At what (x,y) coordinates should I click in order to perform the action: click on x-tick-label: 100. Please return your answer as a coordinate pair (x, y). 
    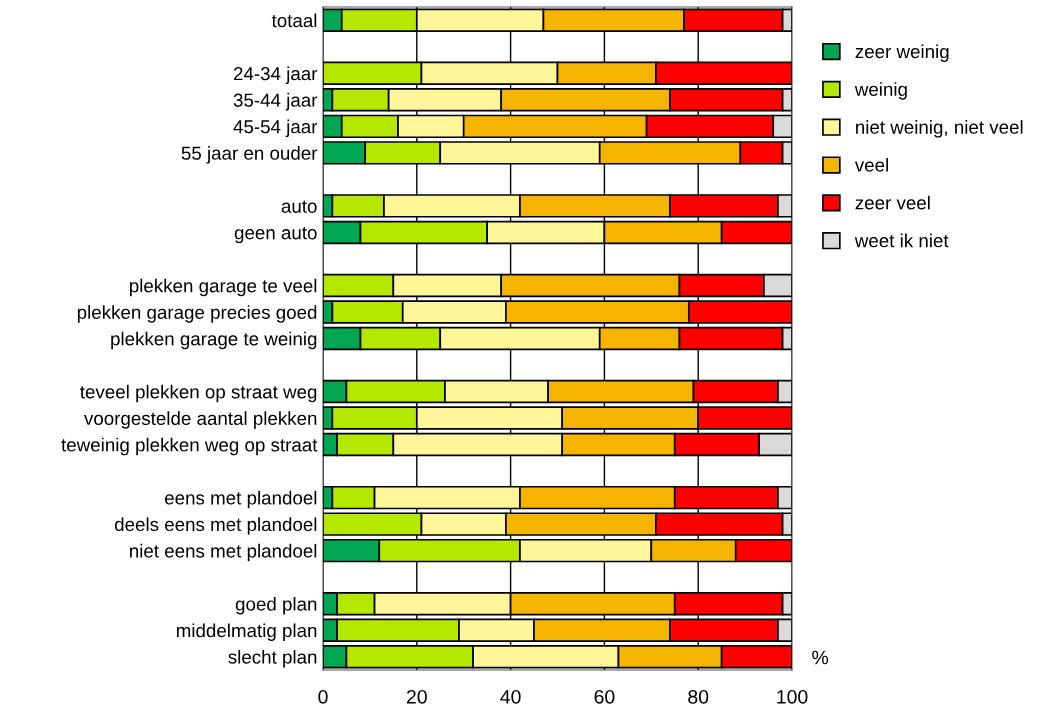
    Looking at the image, I should click on (792, 696).